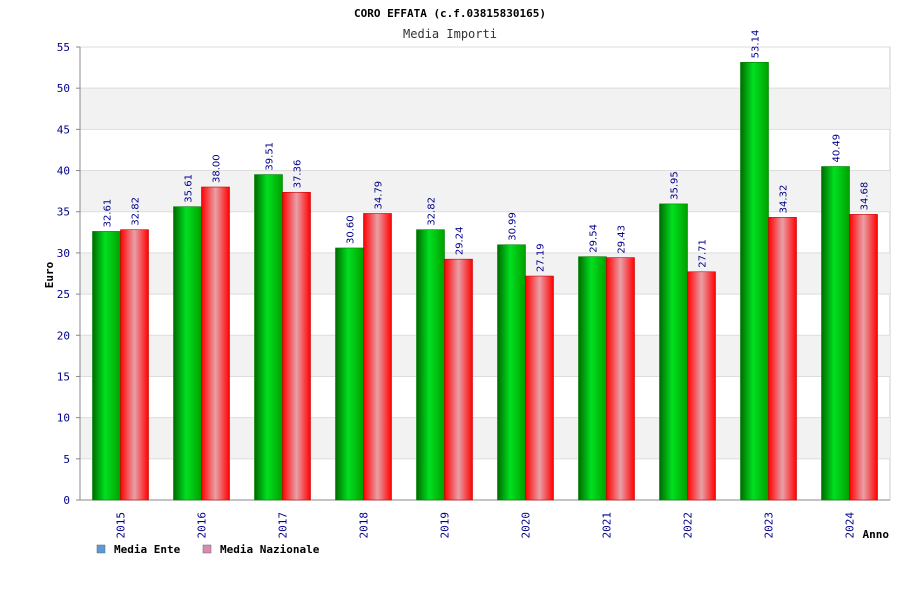 The height and width of the screenshot is (605, 900). What do you see at coordinates (63, 418) in the screenshot?
I see `y-tick-label: 10` at bounding box center [63, 418].